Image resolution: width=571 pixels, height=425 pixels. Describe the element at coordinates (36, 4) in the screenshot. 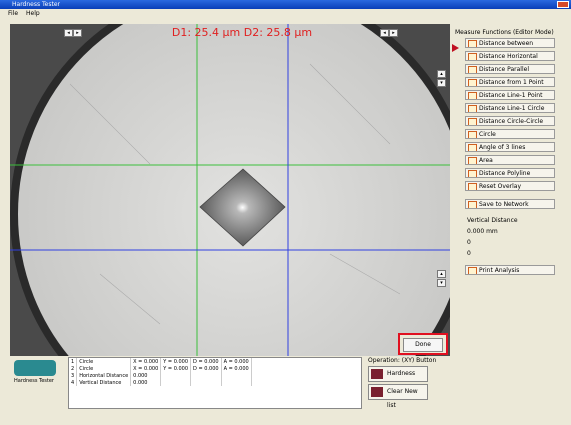

I see `window-title: Hardness Tester` at that location.